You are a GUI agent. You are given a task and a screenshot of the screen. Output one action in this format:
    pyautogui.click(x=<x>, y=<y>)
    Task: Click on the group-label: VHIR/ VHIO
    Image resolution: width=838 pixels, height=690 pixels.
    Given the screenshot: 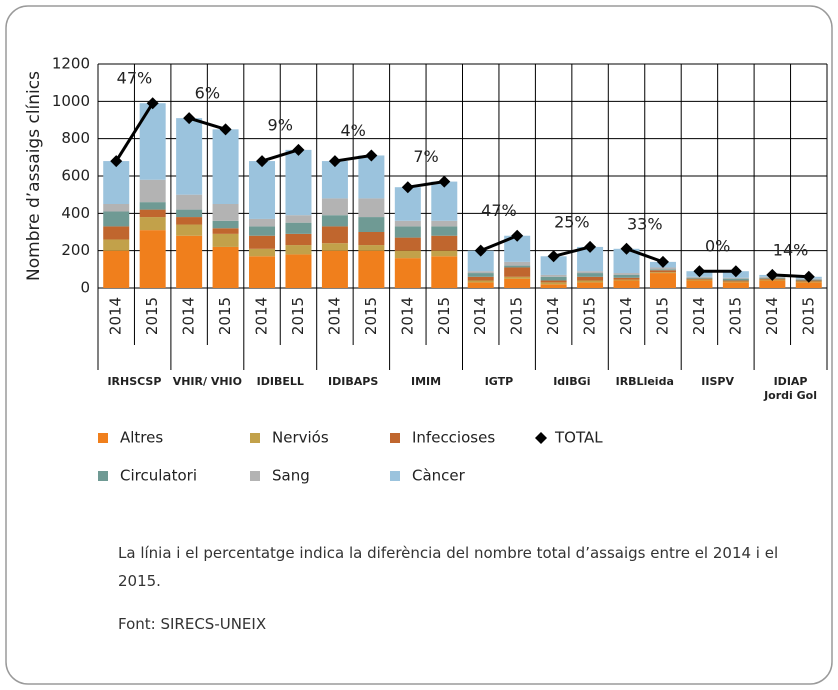 What is the action you would take?
    pyautogui.click(x=207, y=381)
    